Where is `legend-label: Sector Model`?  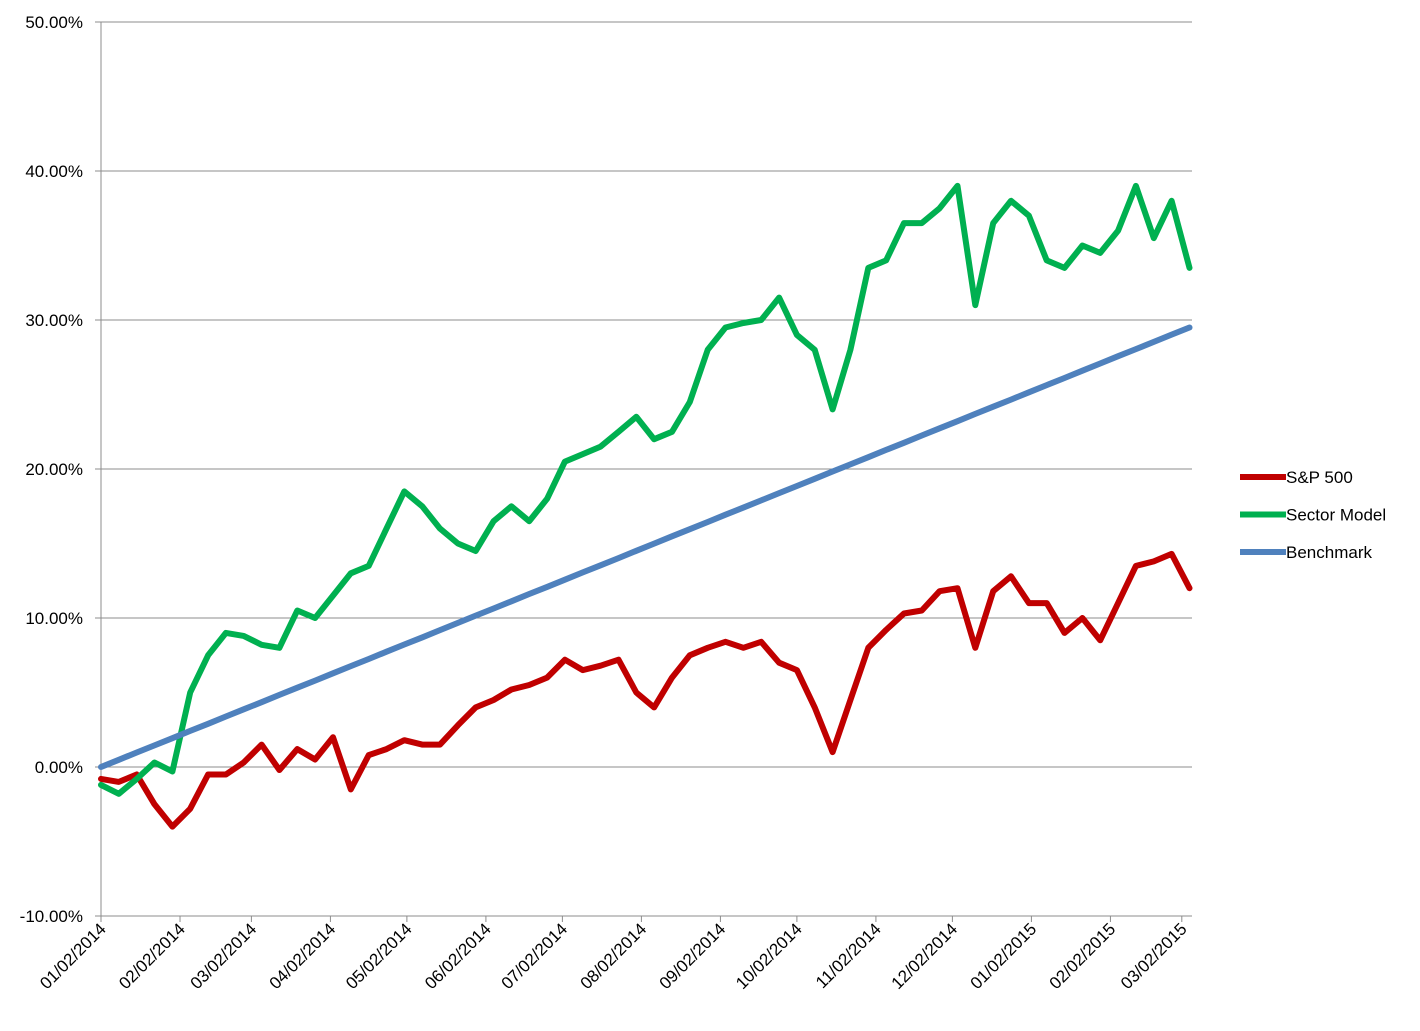 legend-label: Sector Model is located at coordinates (1336, 515).